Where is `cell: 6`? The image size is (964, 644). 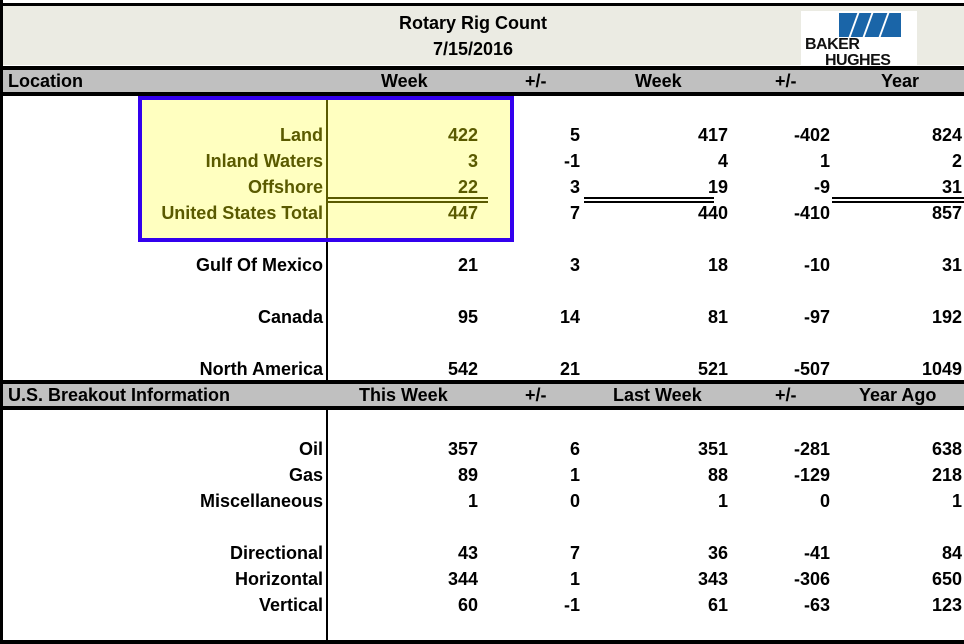
cell: 6 is located at coordinates (574, 449).